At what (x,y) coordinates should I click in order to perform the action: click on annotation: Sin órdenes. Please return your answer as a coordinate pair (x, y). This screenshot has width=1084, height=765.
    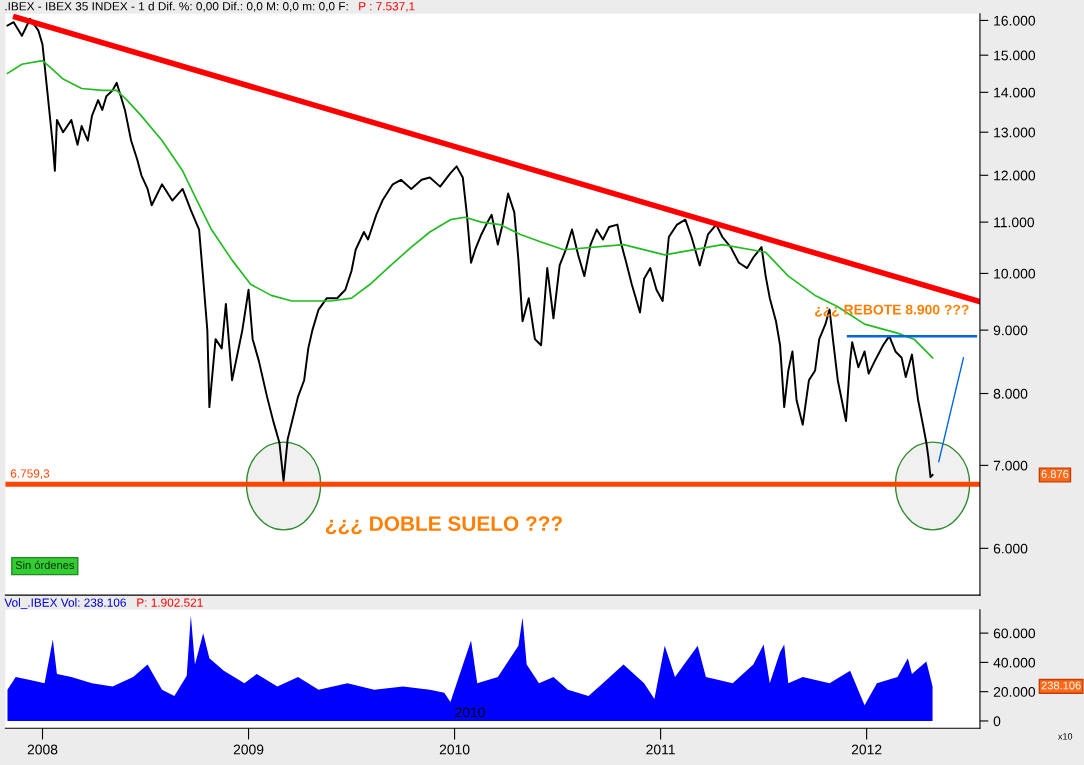
    Looking at the image, I should click on (45, 565).